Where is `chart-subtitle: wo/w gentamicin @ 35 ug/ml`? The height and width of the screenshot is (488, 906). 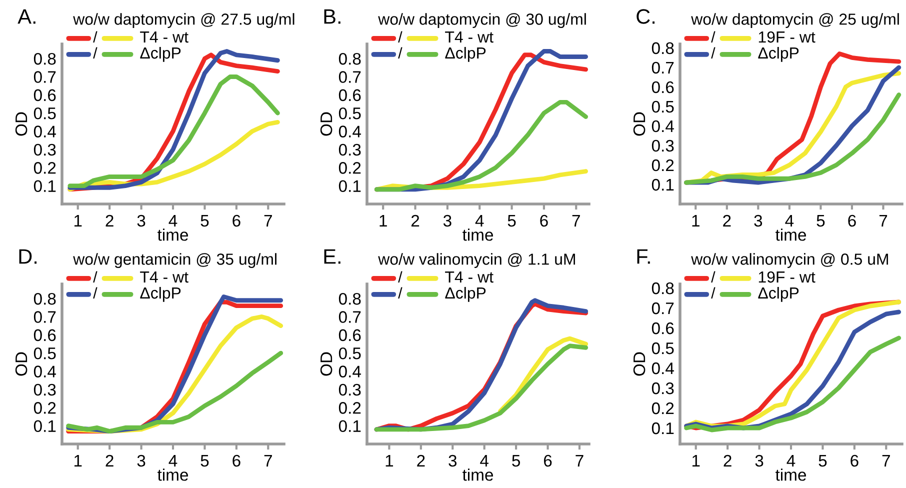
chart-subtitle: wo/w gentamicin @ 35 ug/ml is located at coordinates (174, 260).